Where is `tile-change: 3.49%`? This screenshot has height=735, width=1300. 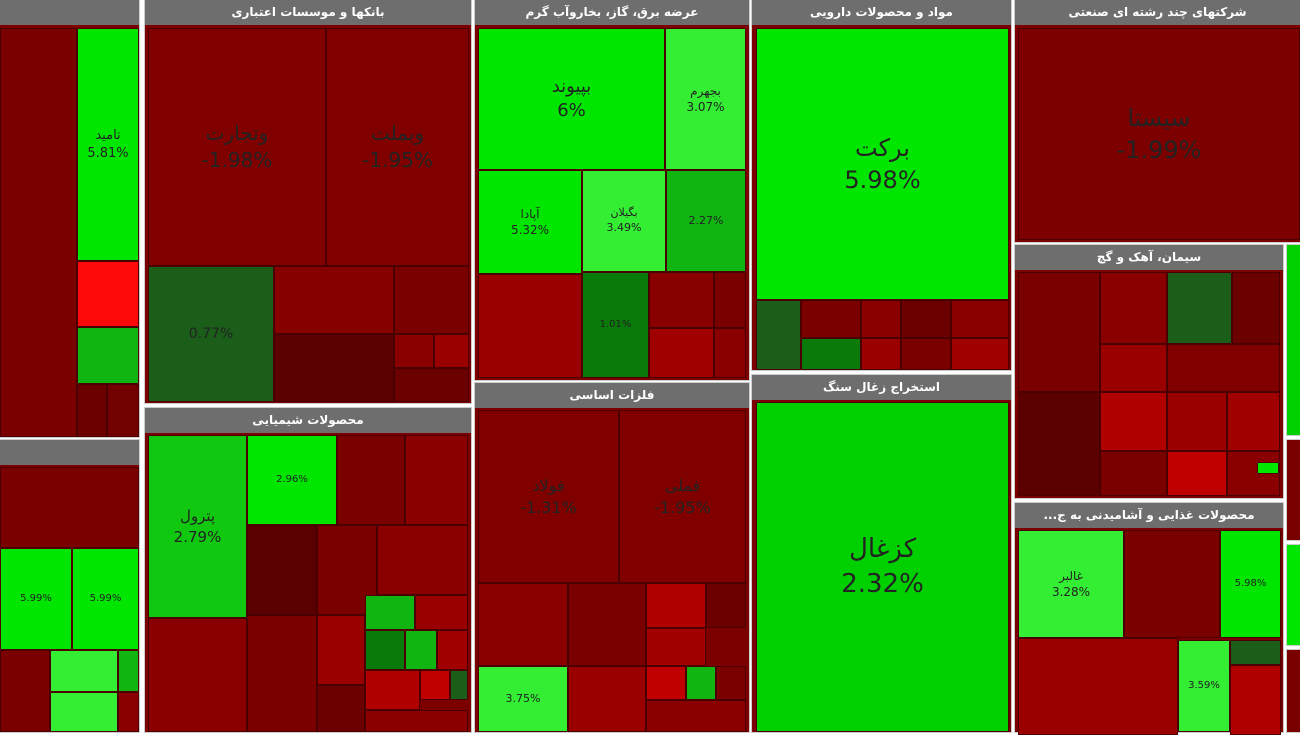
tile-change: 3.49% is located at coordinates (624, 227).